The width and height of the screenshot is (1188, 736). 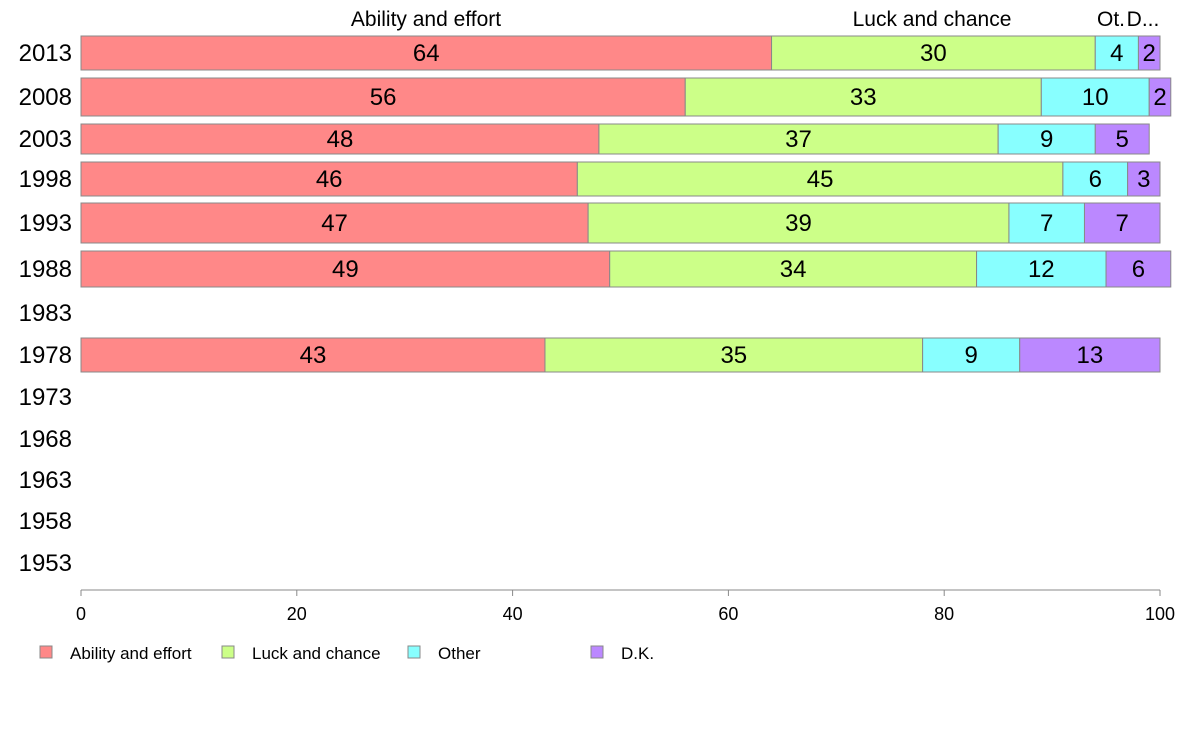 What do you see at coordinates (970, 355) in the screenshot?
I see `bar-label-1978-series-2: 9` at bounding box center [970, 355].